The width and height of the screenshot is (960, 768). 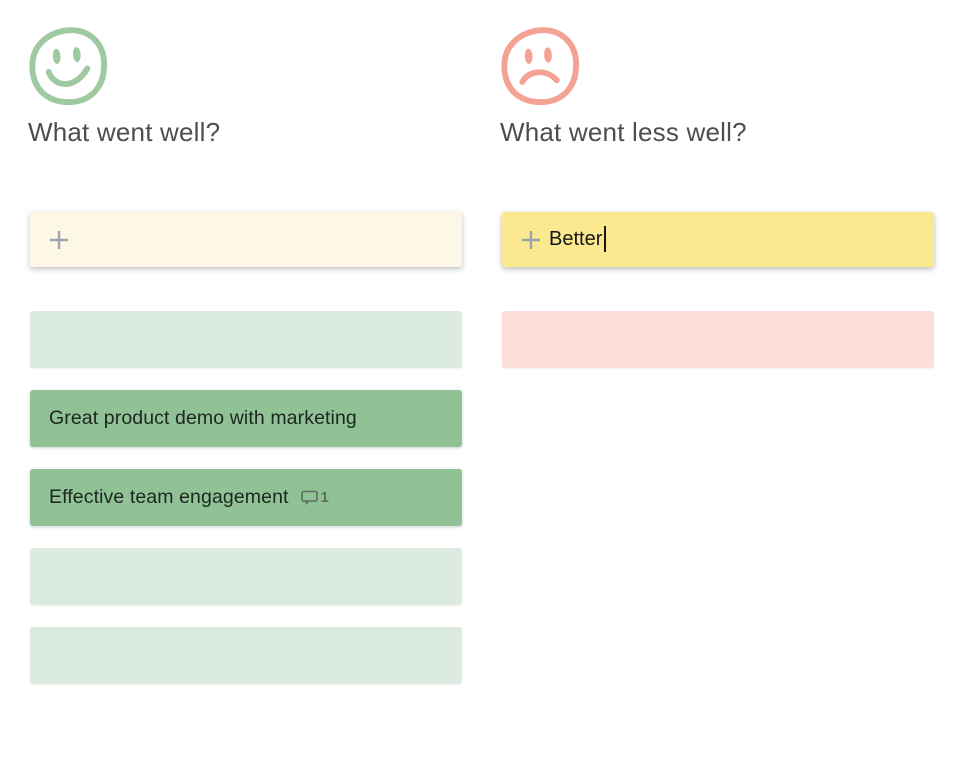 I want to click on comment-count-badge: 1, so click(x=314, y=497).